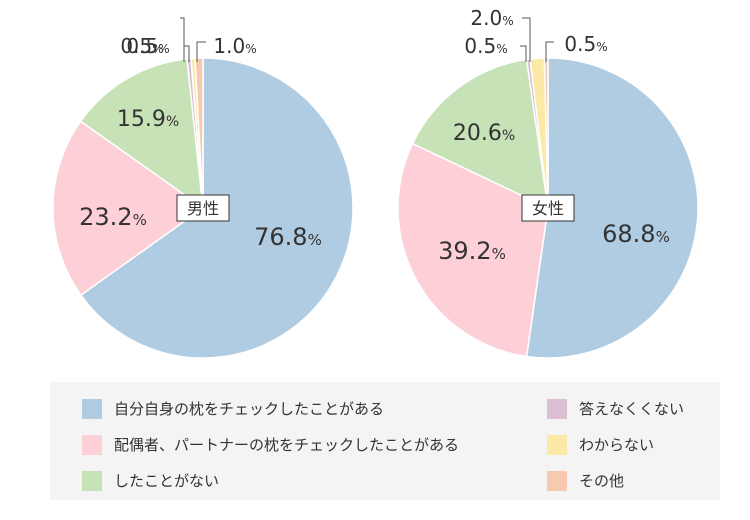  Describe the element at coordinates (113, 217) in the screenshot. I see `pie-label-male-partner: 23.2%` at that location.